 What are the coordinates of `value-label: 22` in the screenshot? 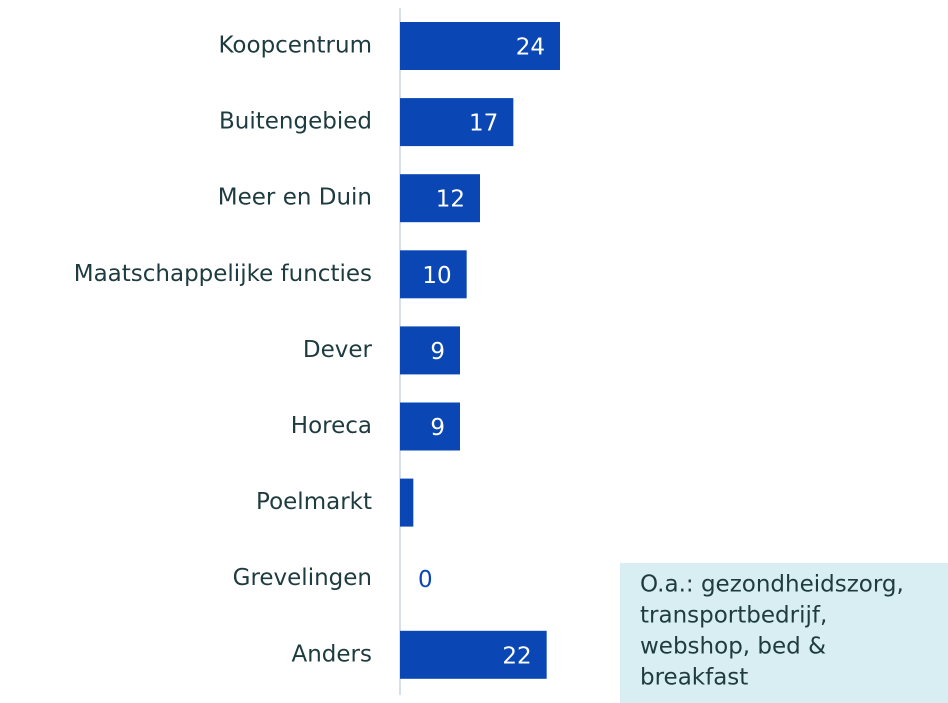 It's located at (516, 656).